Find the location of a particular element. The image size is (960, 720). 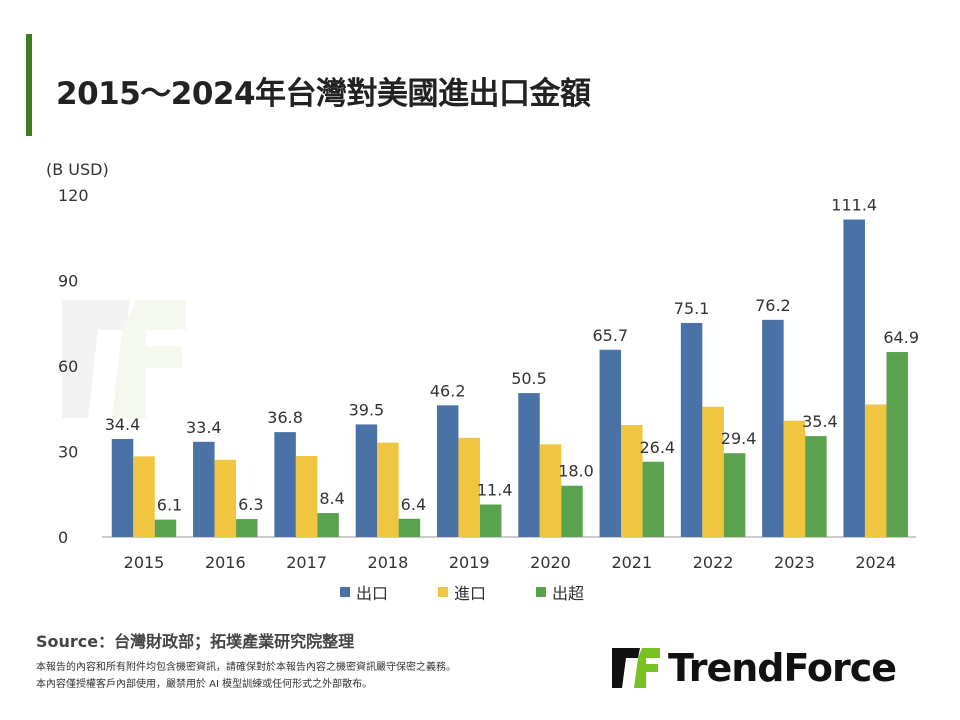

x-tick-label: 2016 is located at coordinates (225, 562).